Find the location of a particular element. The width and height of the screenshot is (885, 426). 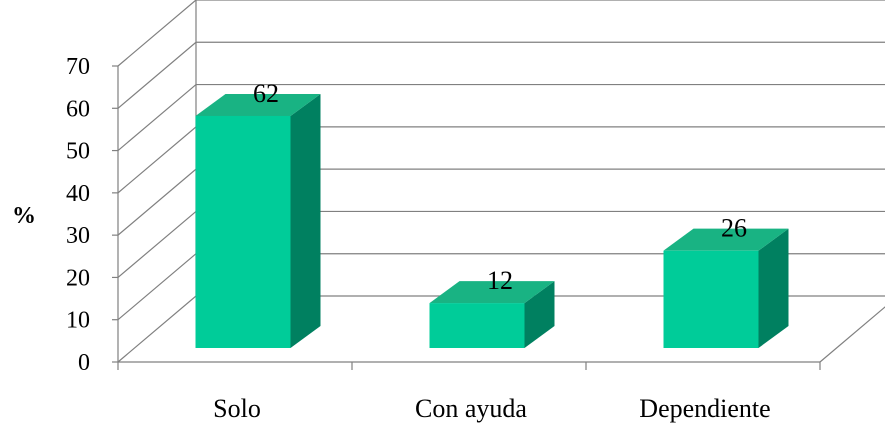

y-tick-label: 30 is located at coordinates (78, 236).